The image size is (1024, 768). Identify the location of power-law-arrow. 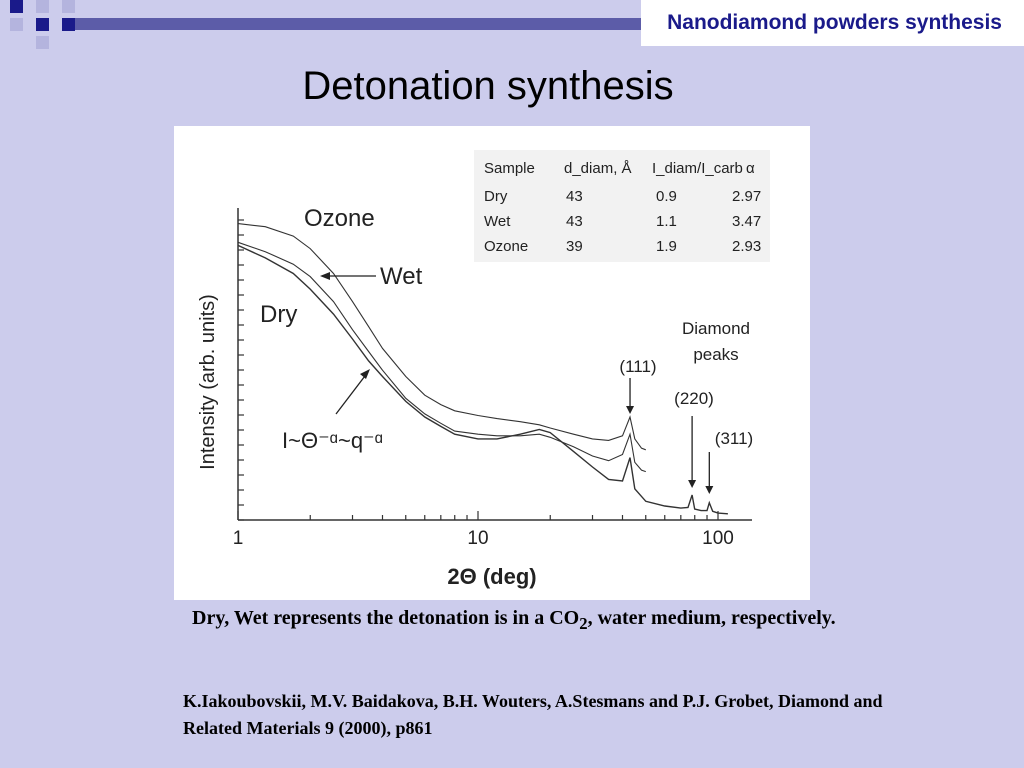
(352, 393).